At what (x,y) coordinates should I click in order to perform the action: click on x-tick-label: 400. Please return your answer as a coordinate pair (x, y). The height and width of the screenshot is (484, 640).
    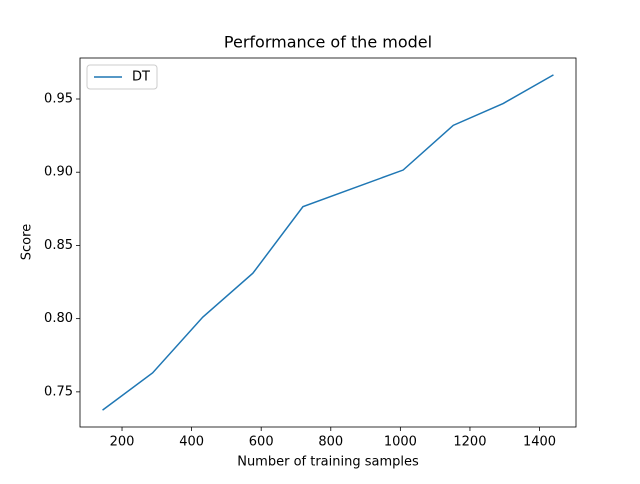
    Looking at the image, I should click on (191, 442).